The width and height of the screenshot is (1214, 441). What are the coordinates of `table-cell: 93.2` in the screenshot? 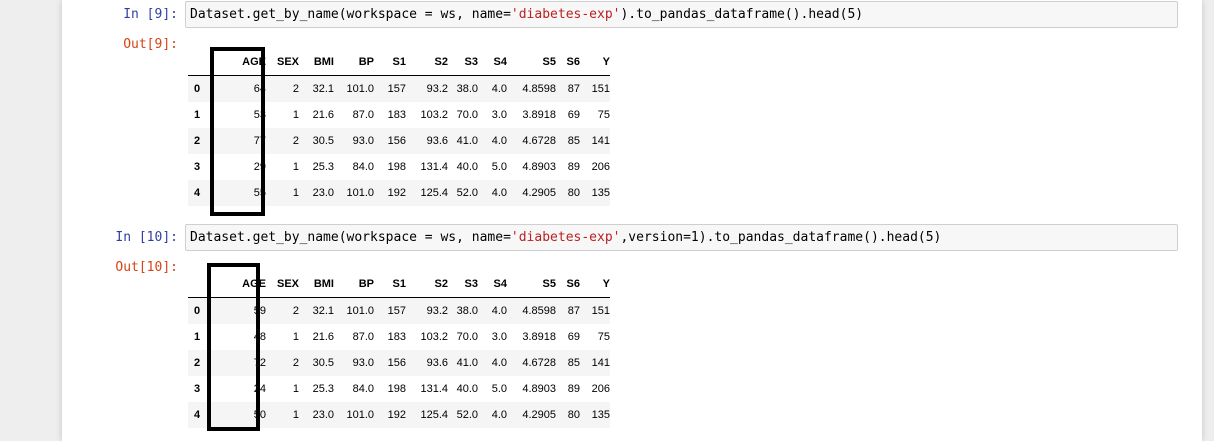 It's located at (437, 311).